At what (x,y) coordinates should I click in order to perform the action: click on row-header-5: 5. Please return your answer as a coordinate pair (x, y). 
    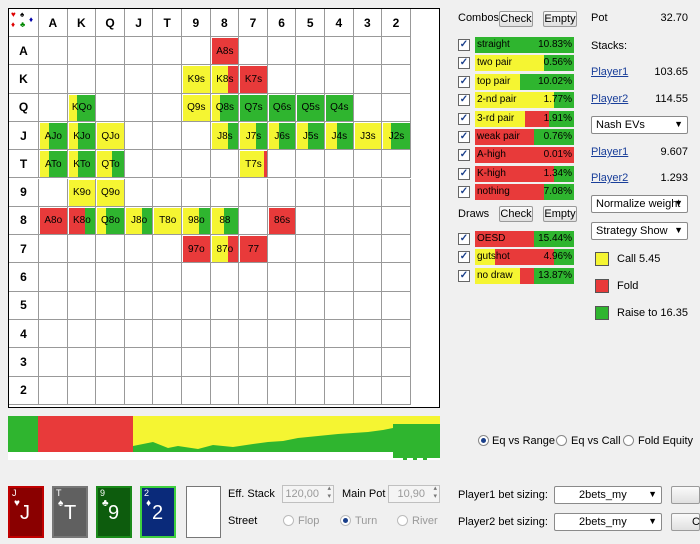
    Looking at the image, I should click on (24, 305).